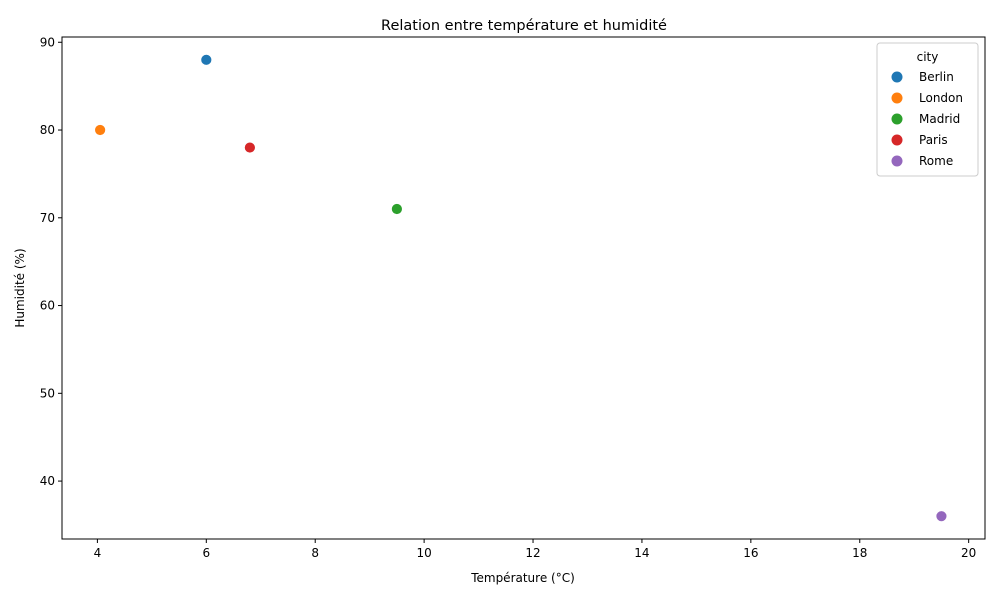 The width and height of the screenshot is (1000, 600). I want to click on y-tick-label: 90, so click(47, 42).